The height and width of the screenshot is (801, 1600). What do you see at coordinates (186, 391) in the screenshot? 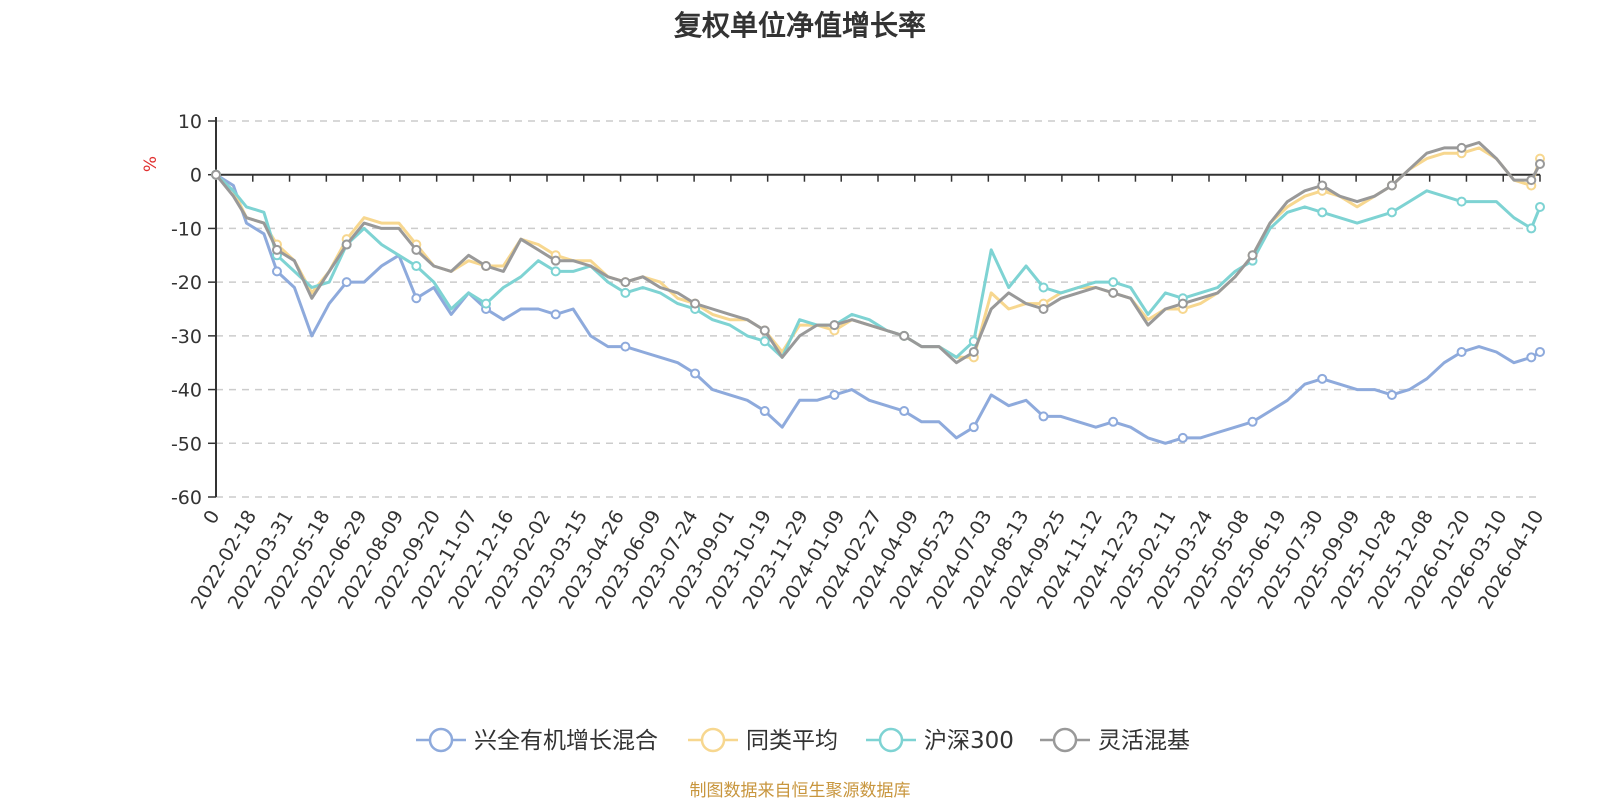
I see `y-tick-label: -40` at bounding box center [186, 391].